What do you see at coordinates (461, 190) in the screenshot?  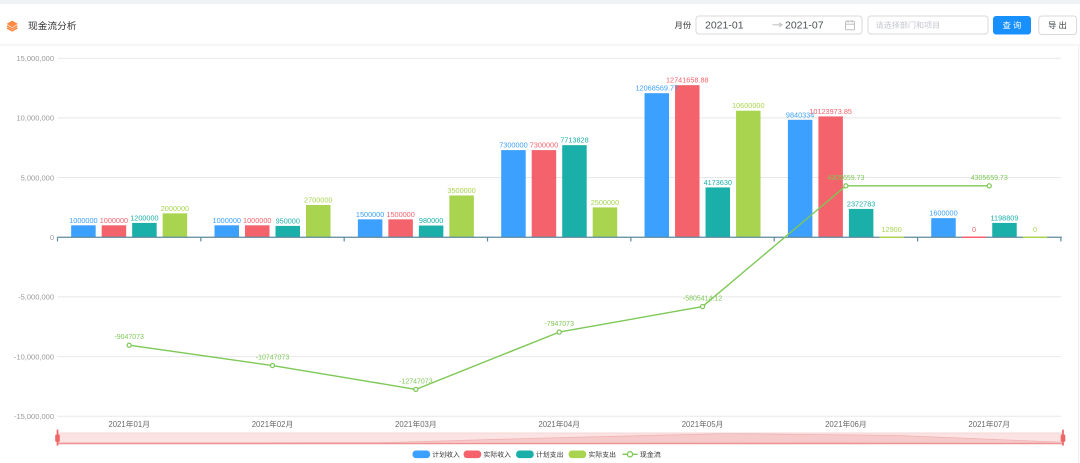 I see `svg-text: 3500000` at bounding box center [461, 190].